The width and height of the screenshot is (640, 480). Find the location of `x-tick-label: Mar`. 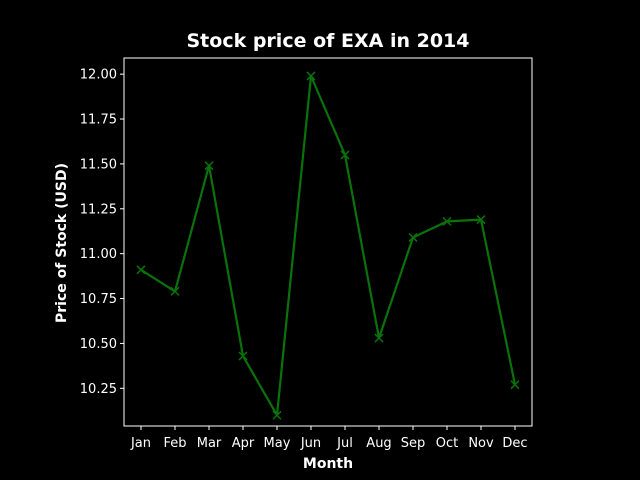

x-tick-label: Mar is located at coordinates (209, 443).